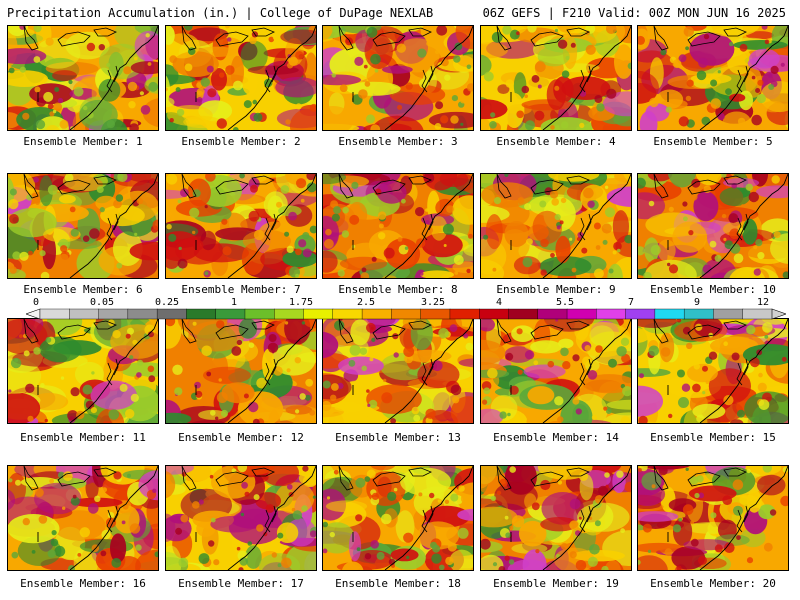 The image size is (800, 600). I want to click on colorbar-tick-label: 0.05, so click(102, 302).